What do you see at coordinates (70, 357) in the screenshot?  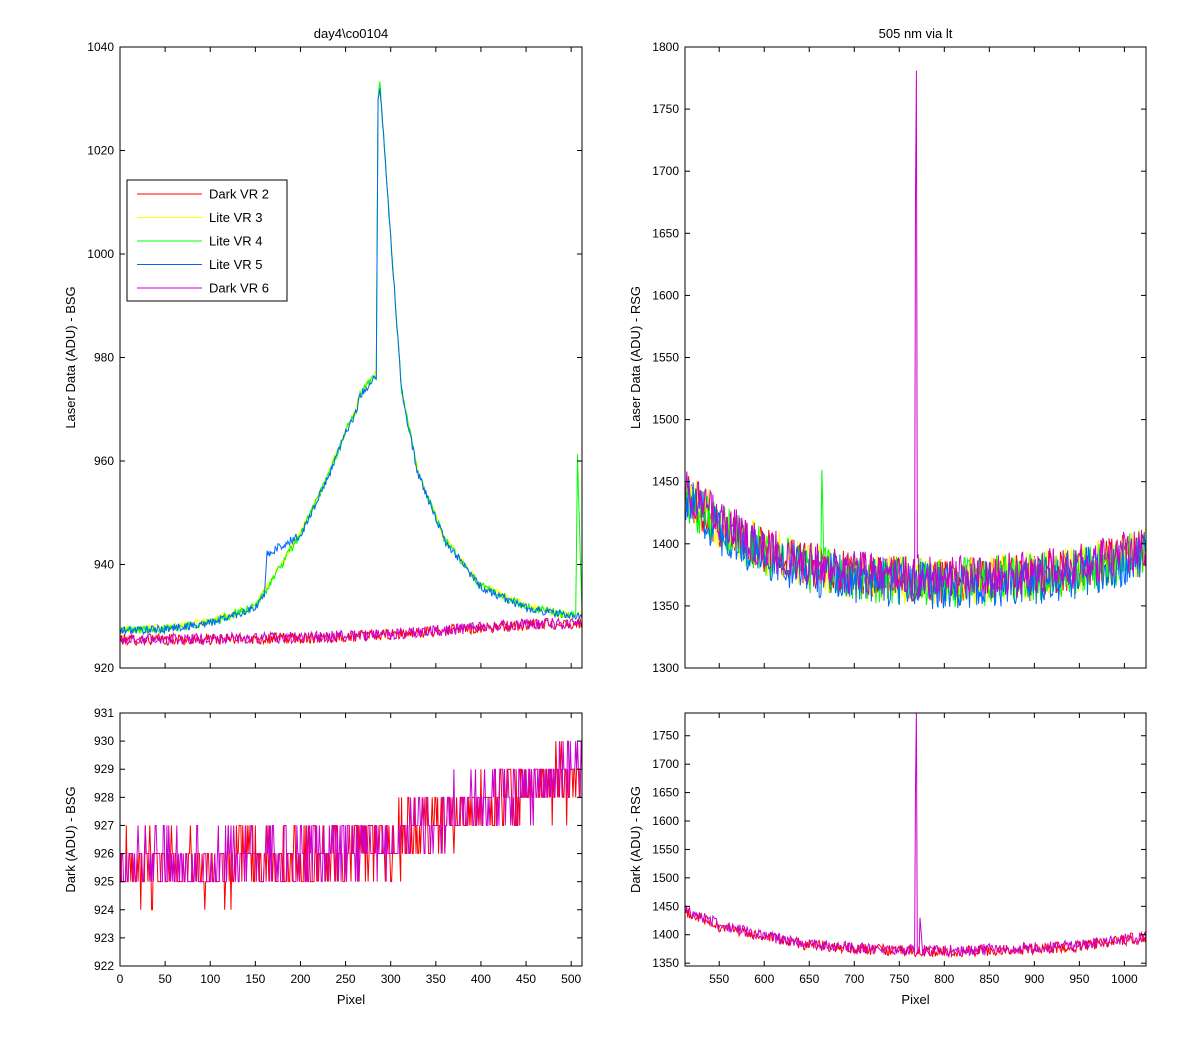 I see `y-axis-label: Laser Data (ADU) - BSG` at bounding box center [70, 357].